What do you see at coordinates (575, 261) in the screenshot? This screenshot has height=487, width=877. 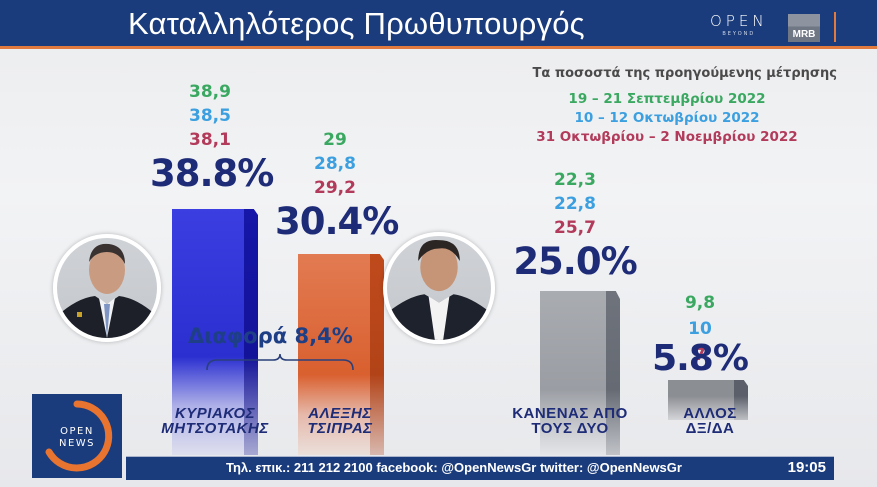 I see `current-value: 25.0%` at bounding box center [575, 261].